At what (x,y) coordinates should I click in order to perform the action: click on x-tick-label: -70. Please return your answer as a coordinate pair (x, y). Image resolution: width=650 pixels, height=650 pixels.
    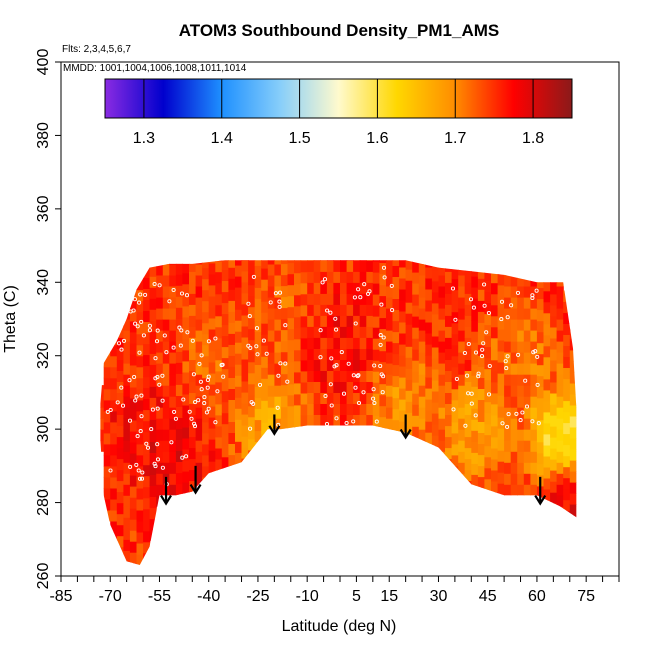
    Looking at the image, I should click on (110, 596).